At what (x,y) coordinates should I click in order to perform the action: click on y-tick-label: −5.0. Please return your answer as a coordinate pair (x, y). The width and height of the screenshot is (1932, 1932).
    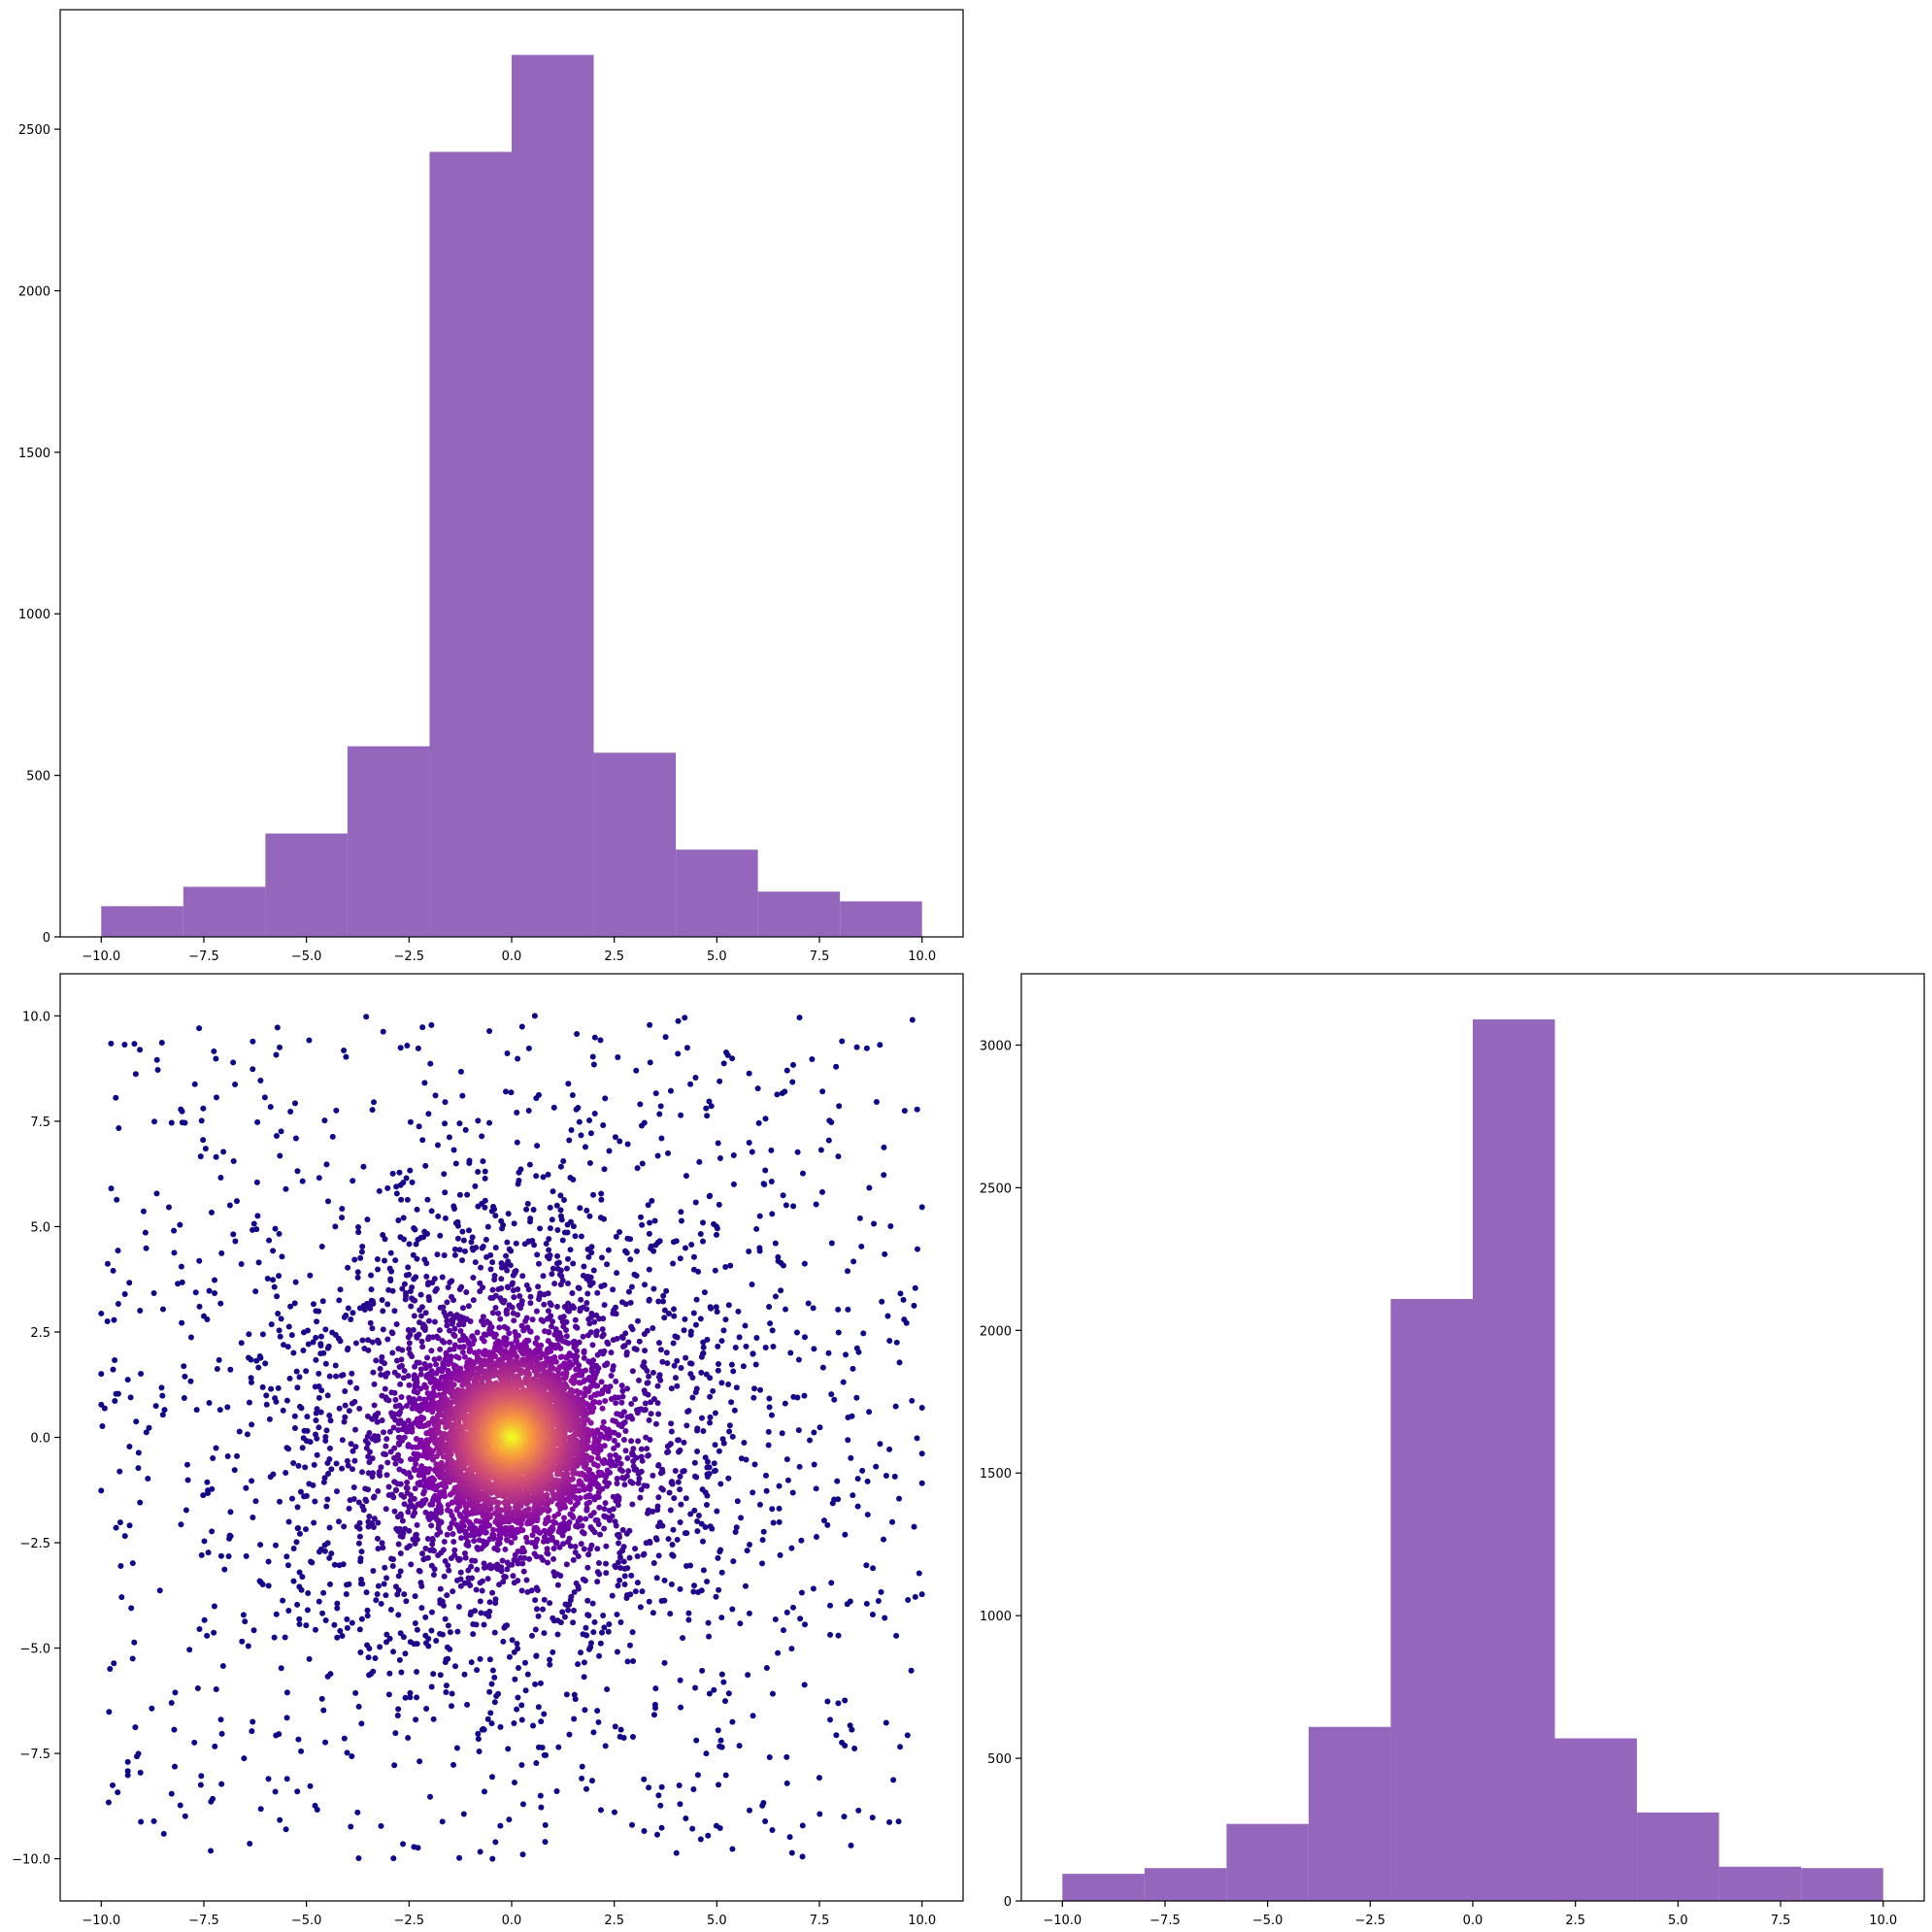
    Looking at the image, I should click on (34, 1650).